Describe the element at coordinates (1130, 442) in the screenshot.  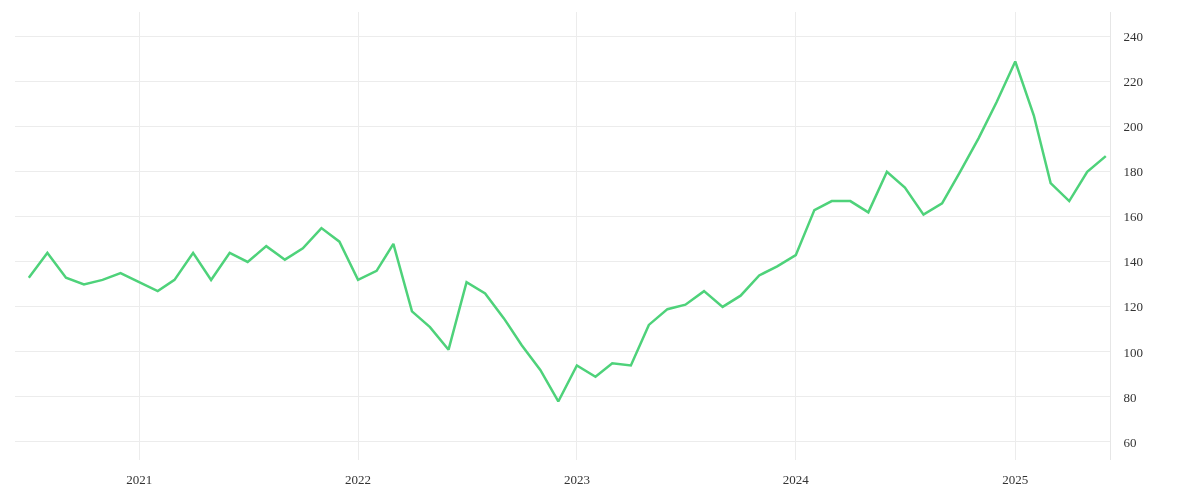
I see `y-tick-label: 60` at that location.